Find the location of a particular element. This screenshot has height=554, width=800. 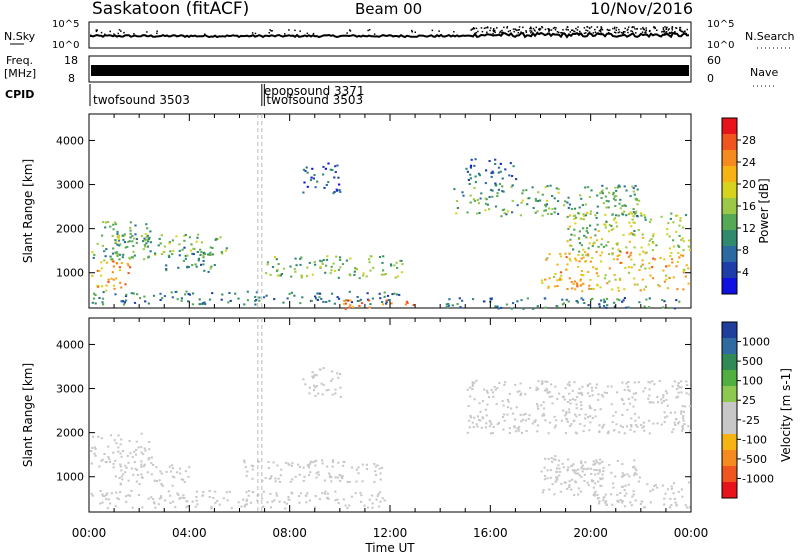

nsearch-label: N.Search is located at coordinates (770, 36).